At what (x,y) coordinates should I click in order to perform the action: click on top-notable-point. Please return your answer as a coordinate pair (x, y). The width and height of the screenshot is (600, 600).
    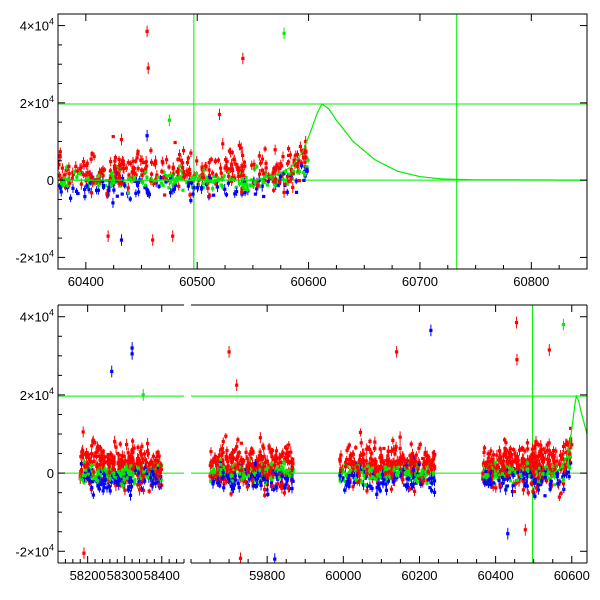
    Looking at the image, I should click on (219, 114).